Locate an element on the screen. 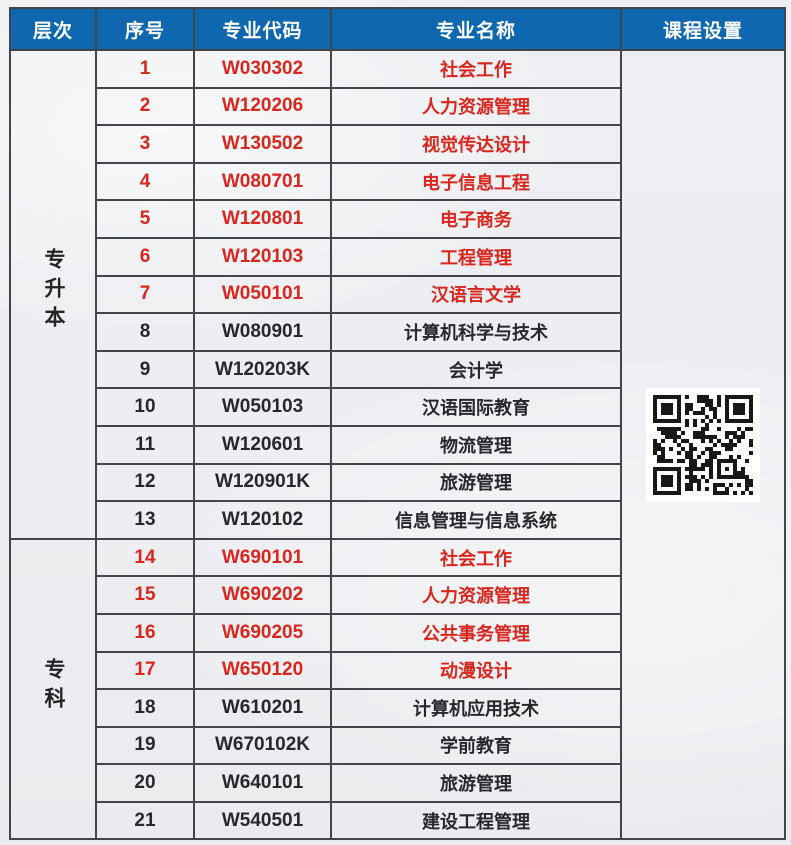  major-name: 工程管理 is located at coordinates (476, 256).